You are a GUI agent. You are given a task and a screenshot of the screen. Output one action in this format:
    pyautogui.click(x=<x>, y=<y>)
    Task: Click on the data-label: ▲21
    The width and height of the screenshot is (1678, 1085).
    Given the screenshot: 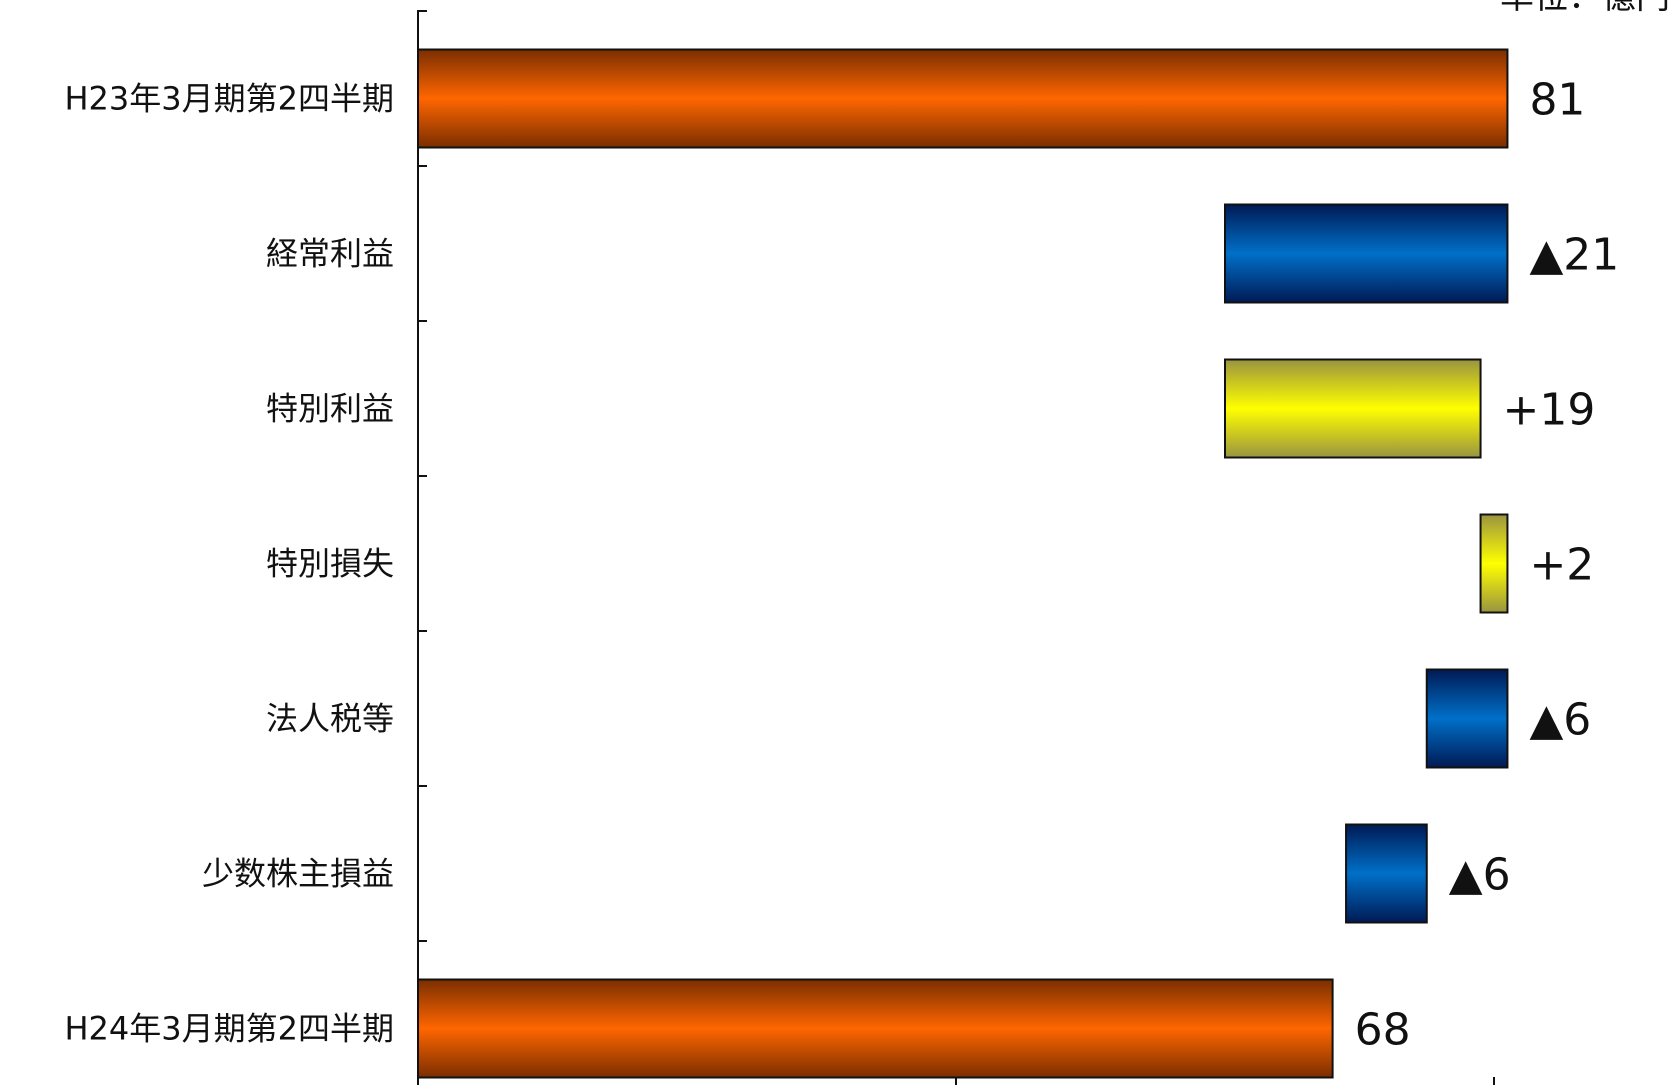 What is the action you would take?
    pyautogui.click(x=1574, y=255)
    